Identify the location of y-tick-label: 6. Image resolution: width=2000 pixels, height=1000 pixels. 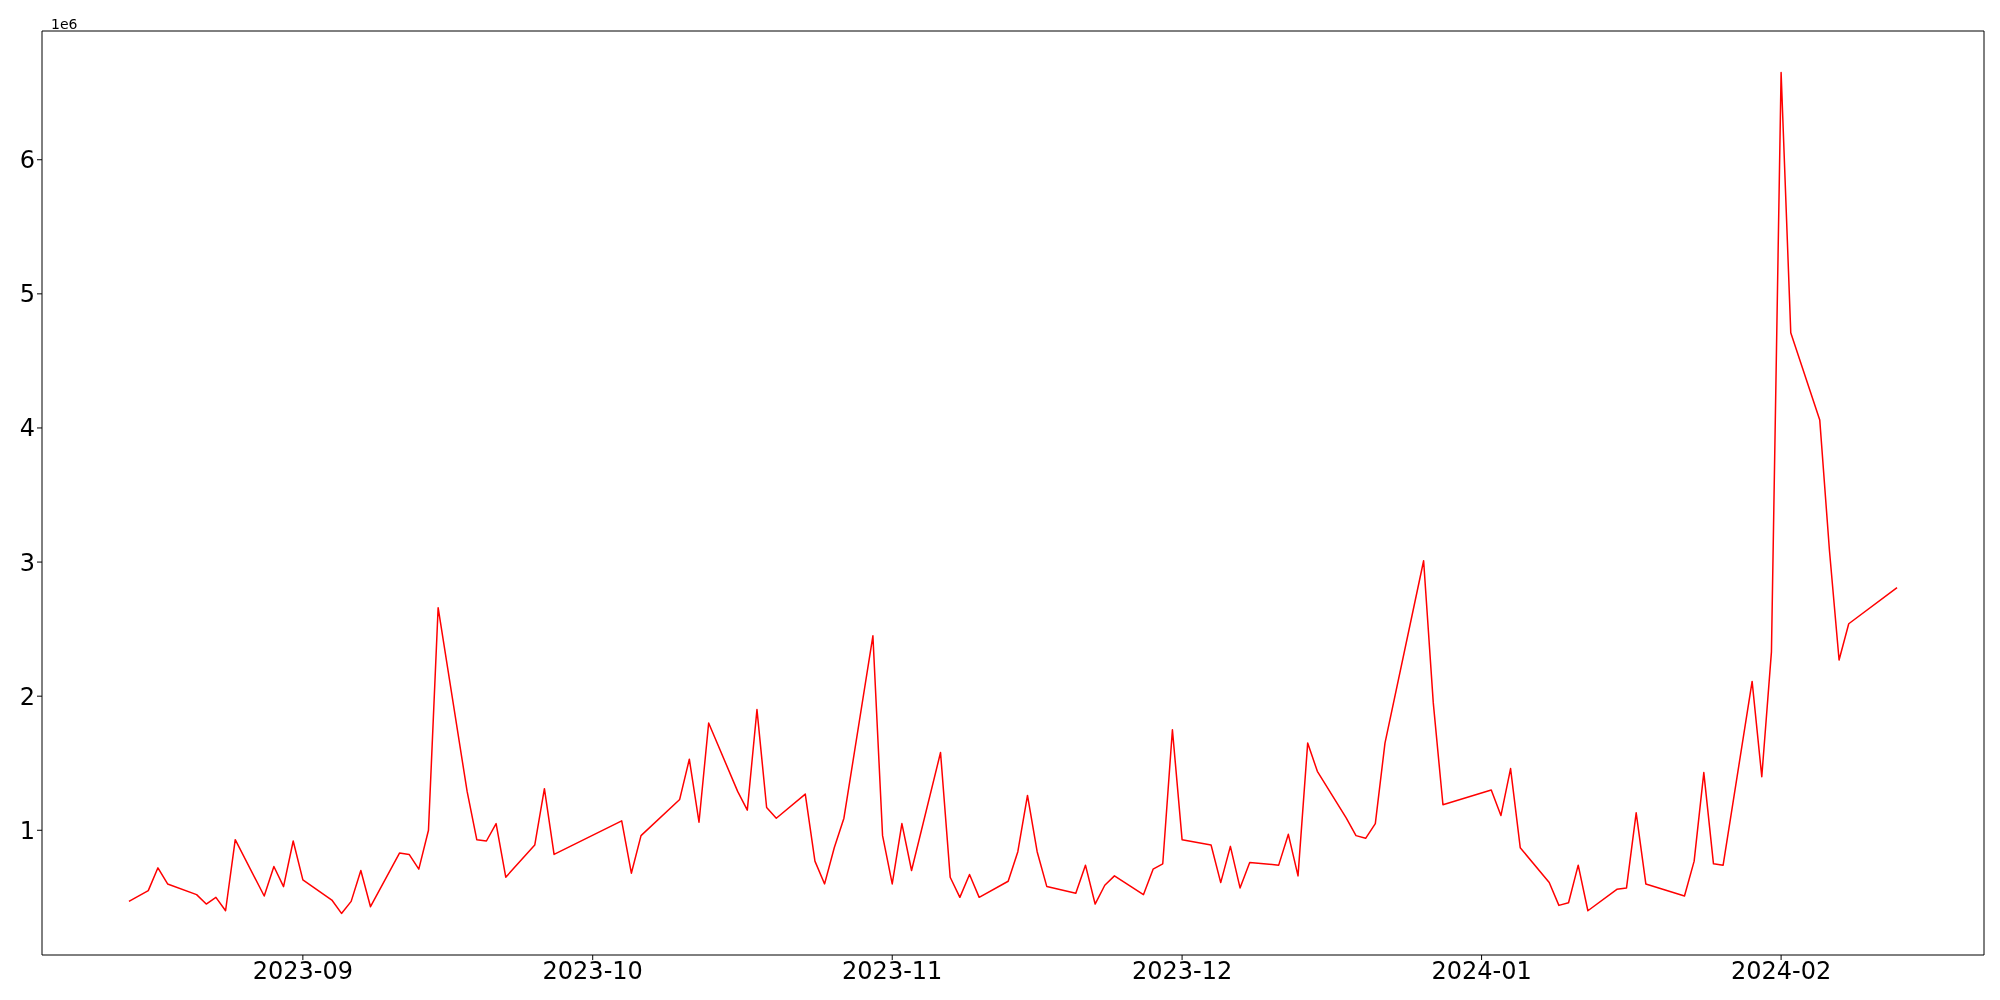
(27, 160).